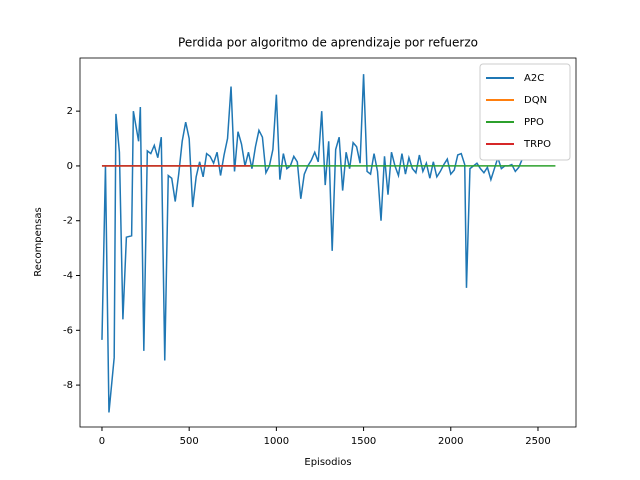 The image size is (640, 480). I want to click on x-axis-label: Episodios, so click(327, 462).